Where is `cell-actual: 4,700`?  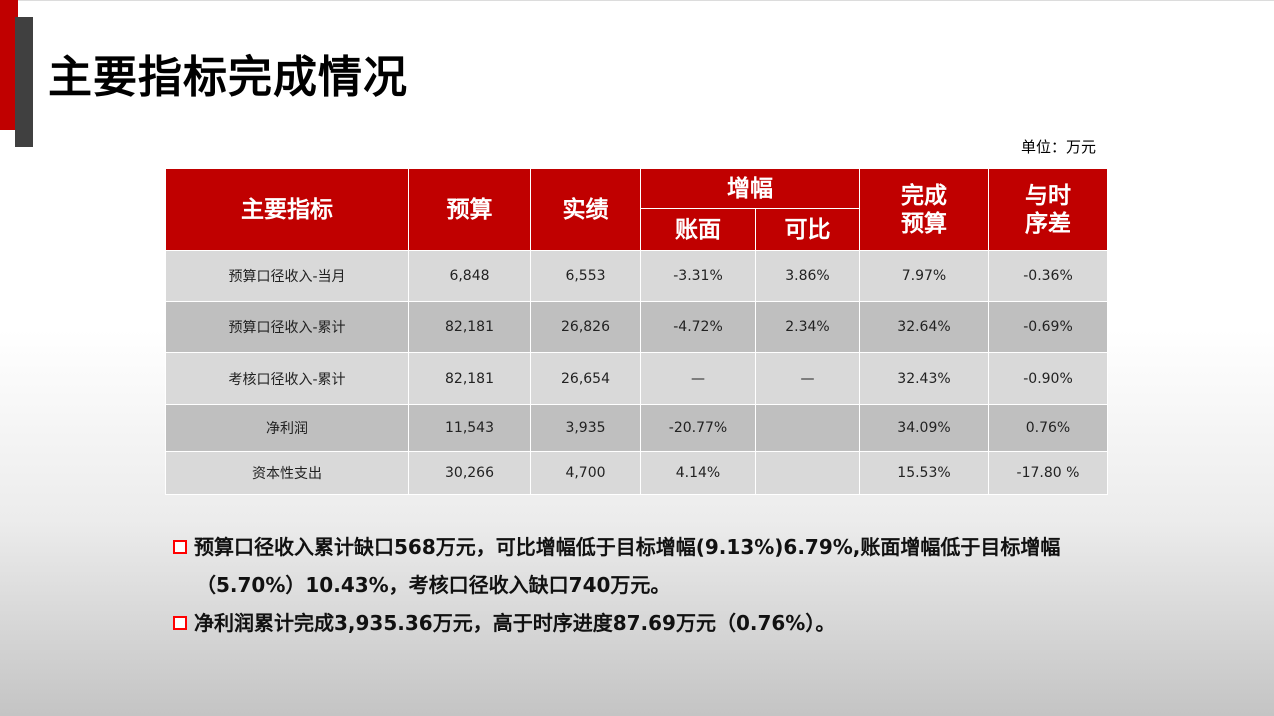
cell-actual: 4,700 is located at coordinates (585, 473).